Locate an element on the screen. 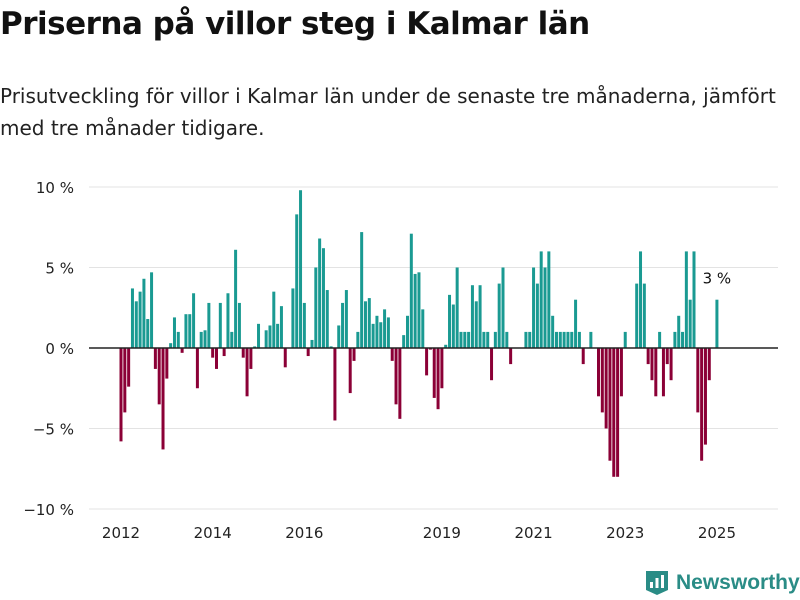 The width and height of the screenshot is (800, 600). last-value-label: 3 % is located at coordinates (717, 279).